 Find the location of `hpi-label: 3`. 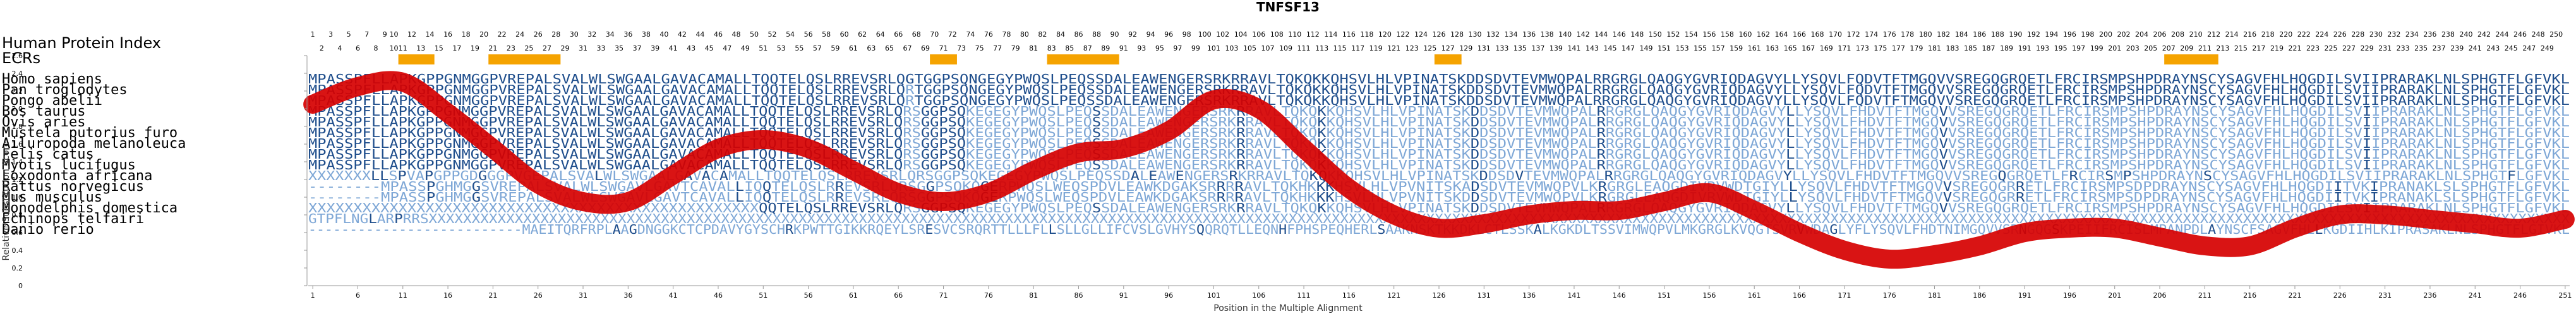

hpi-label: 3 is located at coordinates (330, 34).